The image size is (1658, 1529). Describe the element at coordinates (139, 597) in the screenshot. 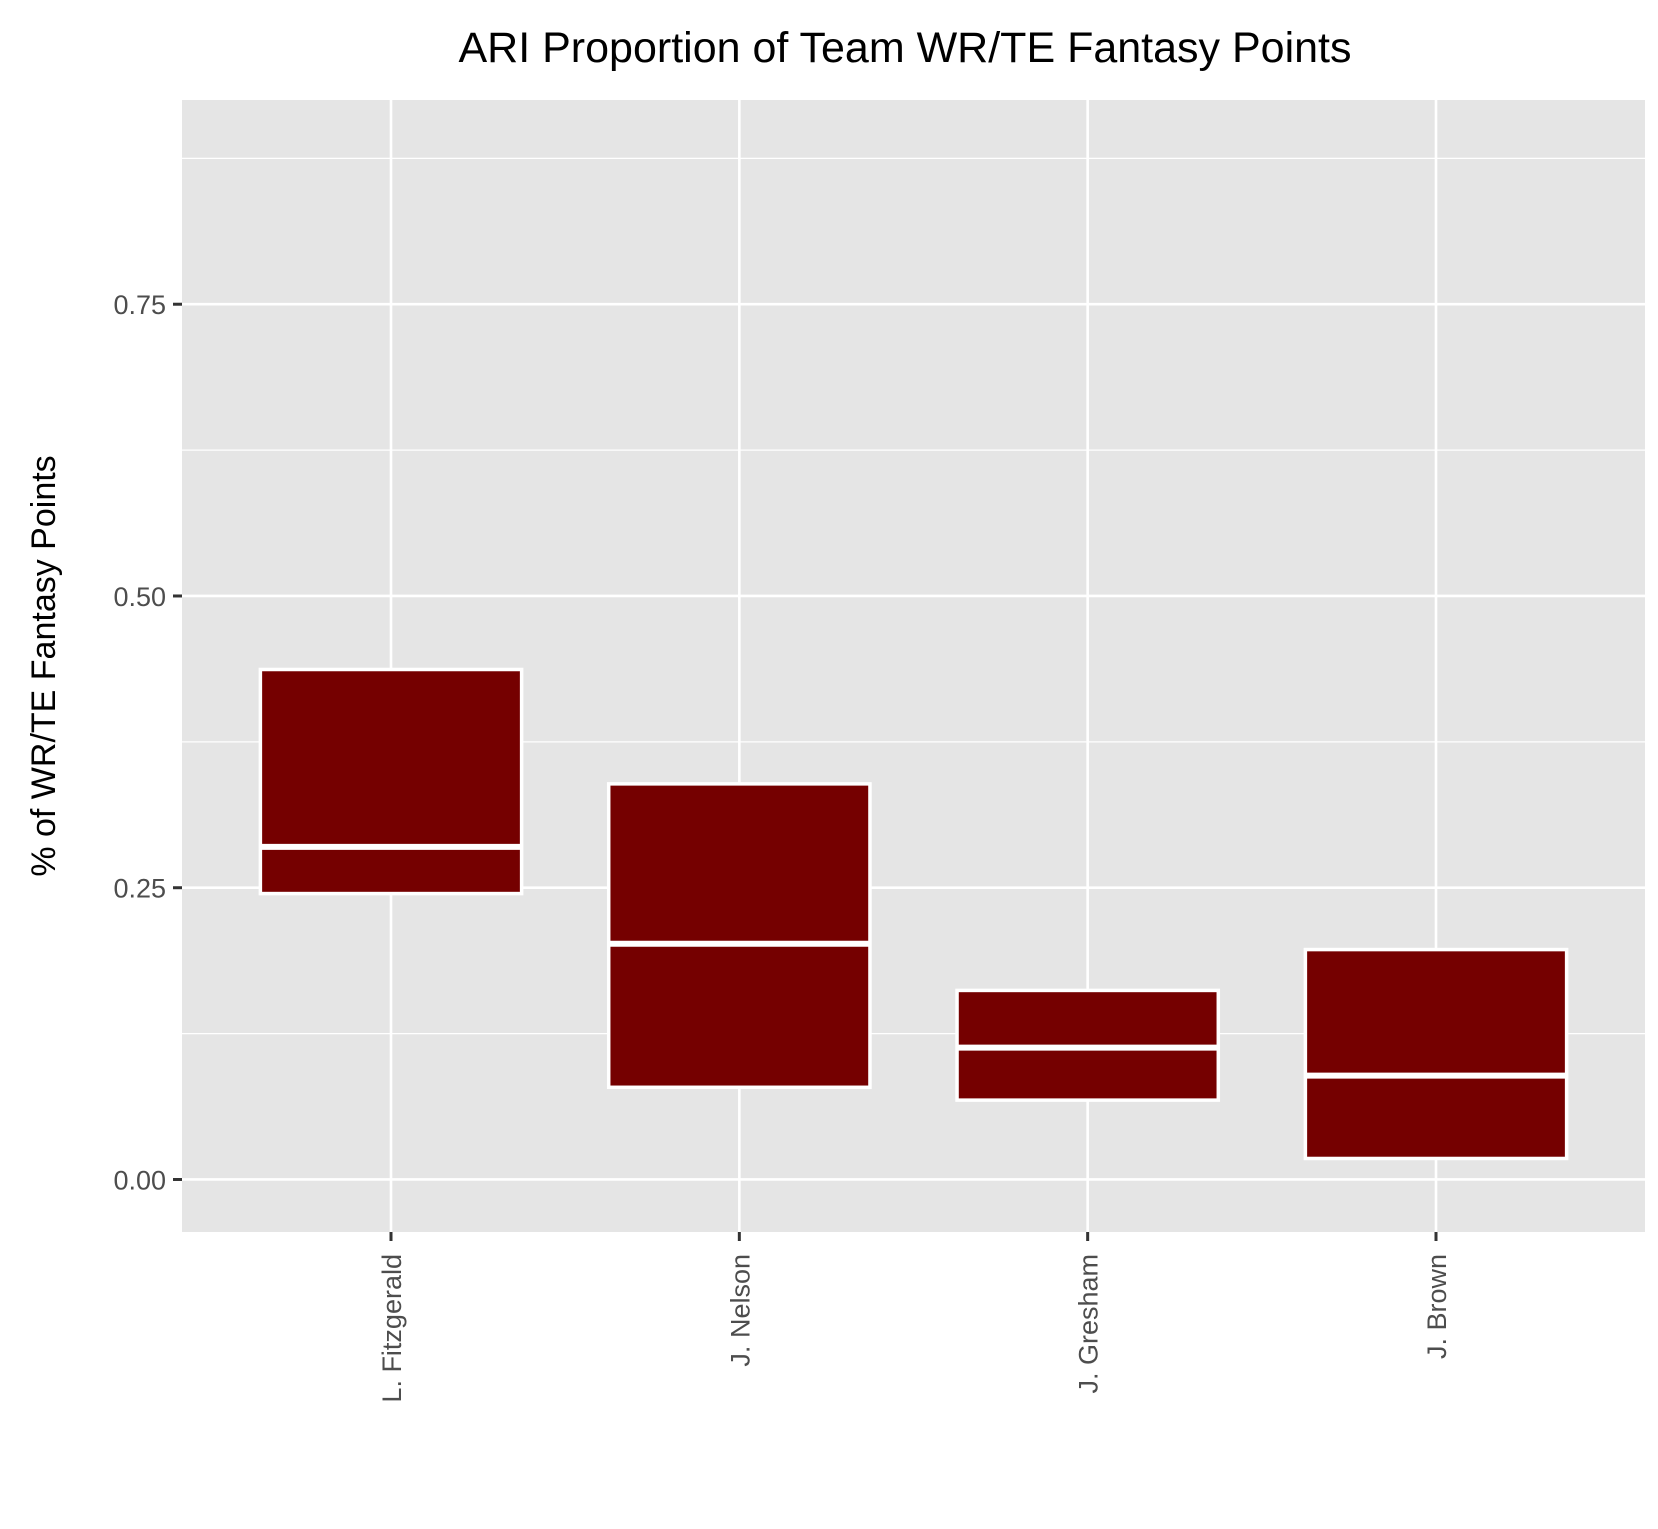

I see `y-tick-label: 0.50` at that location.